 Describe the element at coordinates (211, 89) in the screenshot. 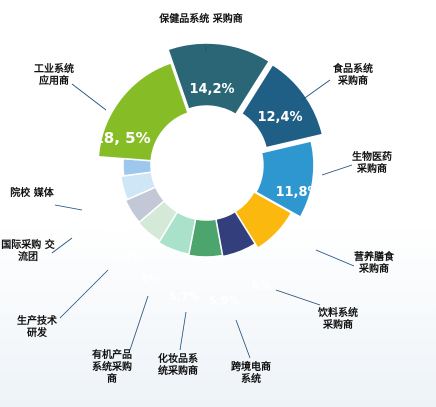

I see `slice-value-label: 14,2%` at that location.